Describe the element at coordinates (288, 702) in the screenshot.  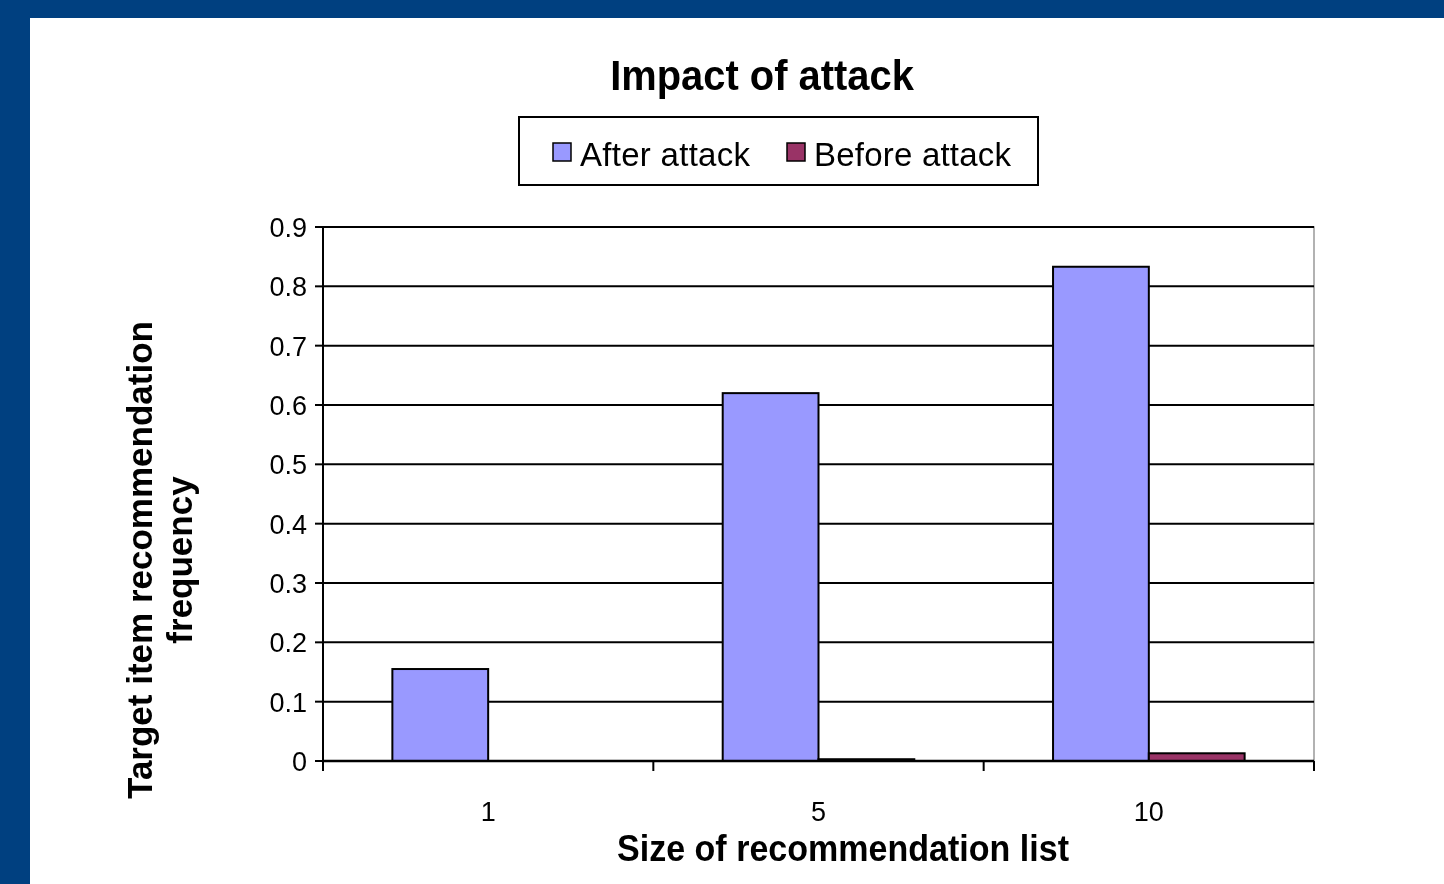
I see `y-tick-label: 0.1` at that location.